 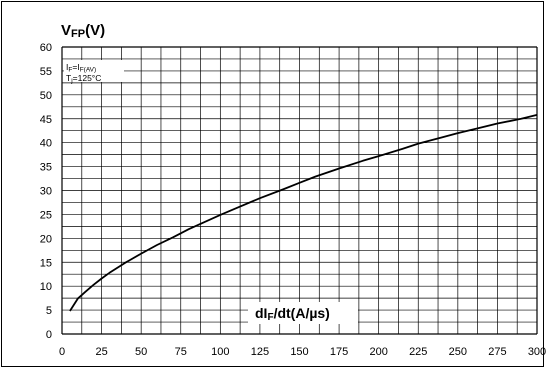 What do you see at coordinates (181, 352) in the screenshot?
I see `x-tick-label: 75` at bounding box center [181, 352].